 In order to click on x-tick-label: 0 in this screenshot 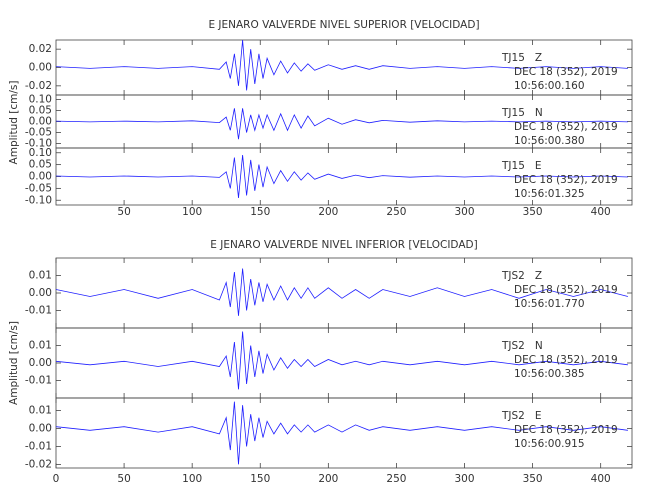, I will do `click(56, 479)`.